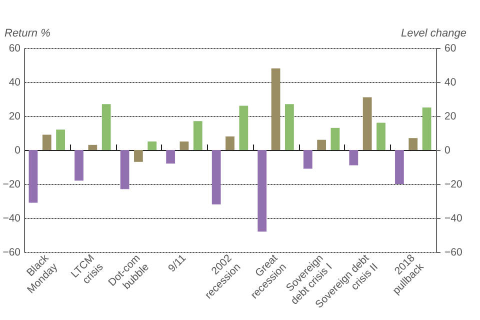 The width and height of the screenshot is (480, 320). Describe the element at coordinates (453, 252) in the screenshot. I see `y2-tick-label: −60` at that location.